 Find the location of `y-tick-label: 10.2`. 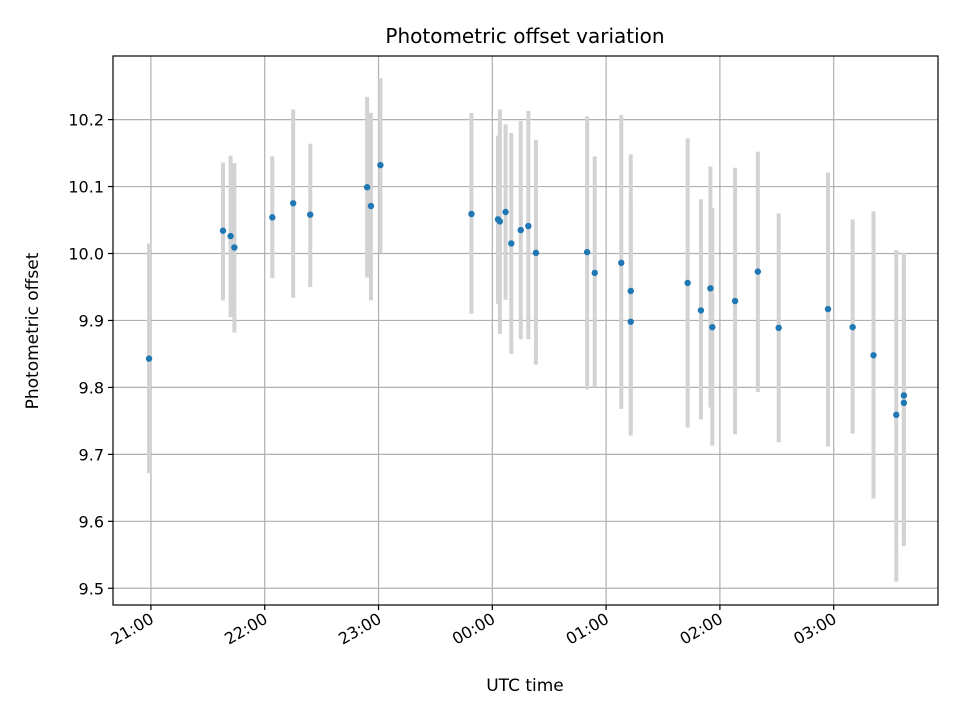

y-tick-label: 10.2 is located at coordinates (86, 120).